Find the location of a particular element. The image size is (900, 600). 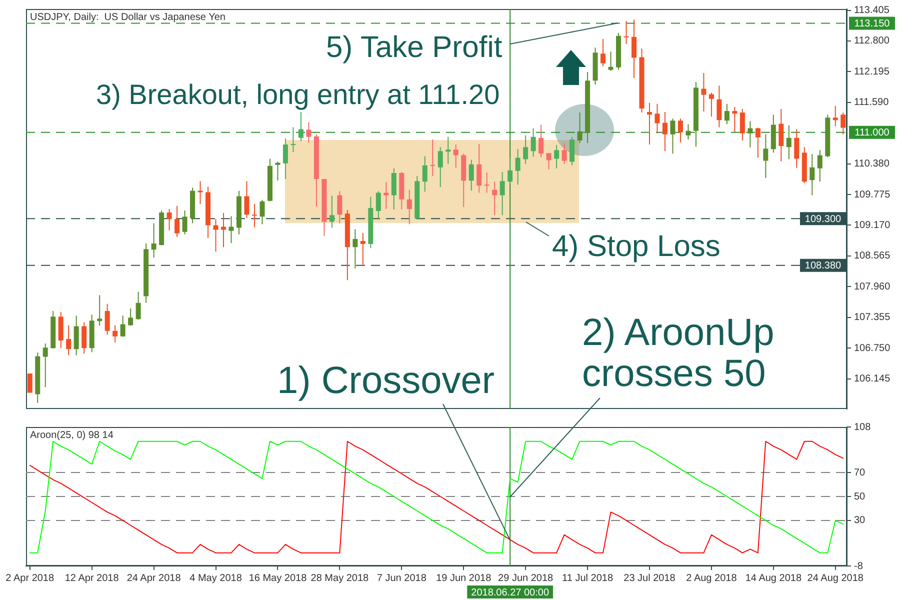

x-tick-label: 11 Jul 2018 is located at coordinates (588, 578).